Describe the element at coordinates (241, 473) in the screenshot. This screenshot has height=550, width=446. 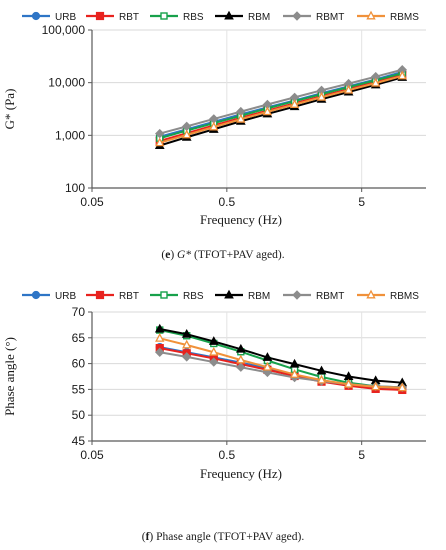
I see `x-axis-label: Frequency (Hz)` at that location.